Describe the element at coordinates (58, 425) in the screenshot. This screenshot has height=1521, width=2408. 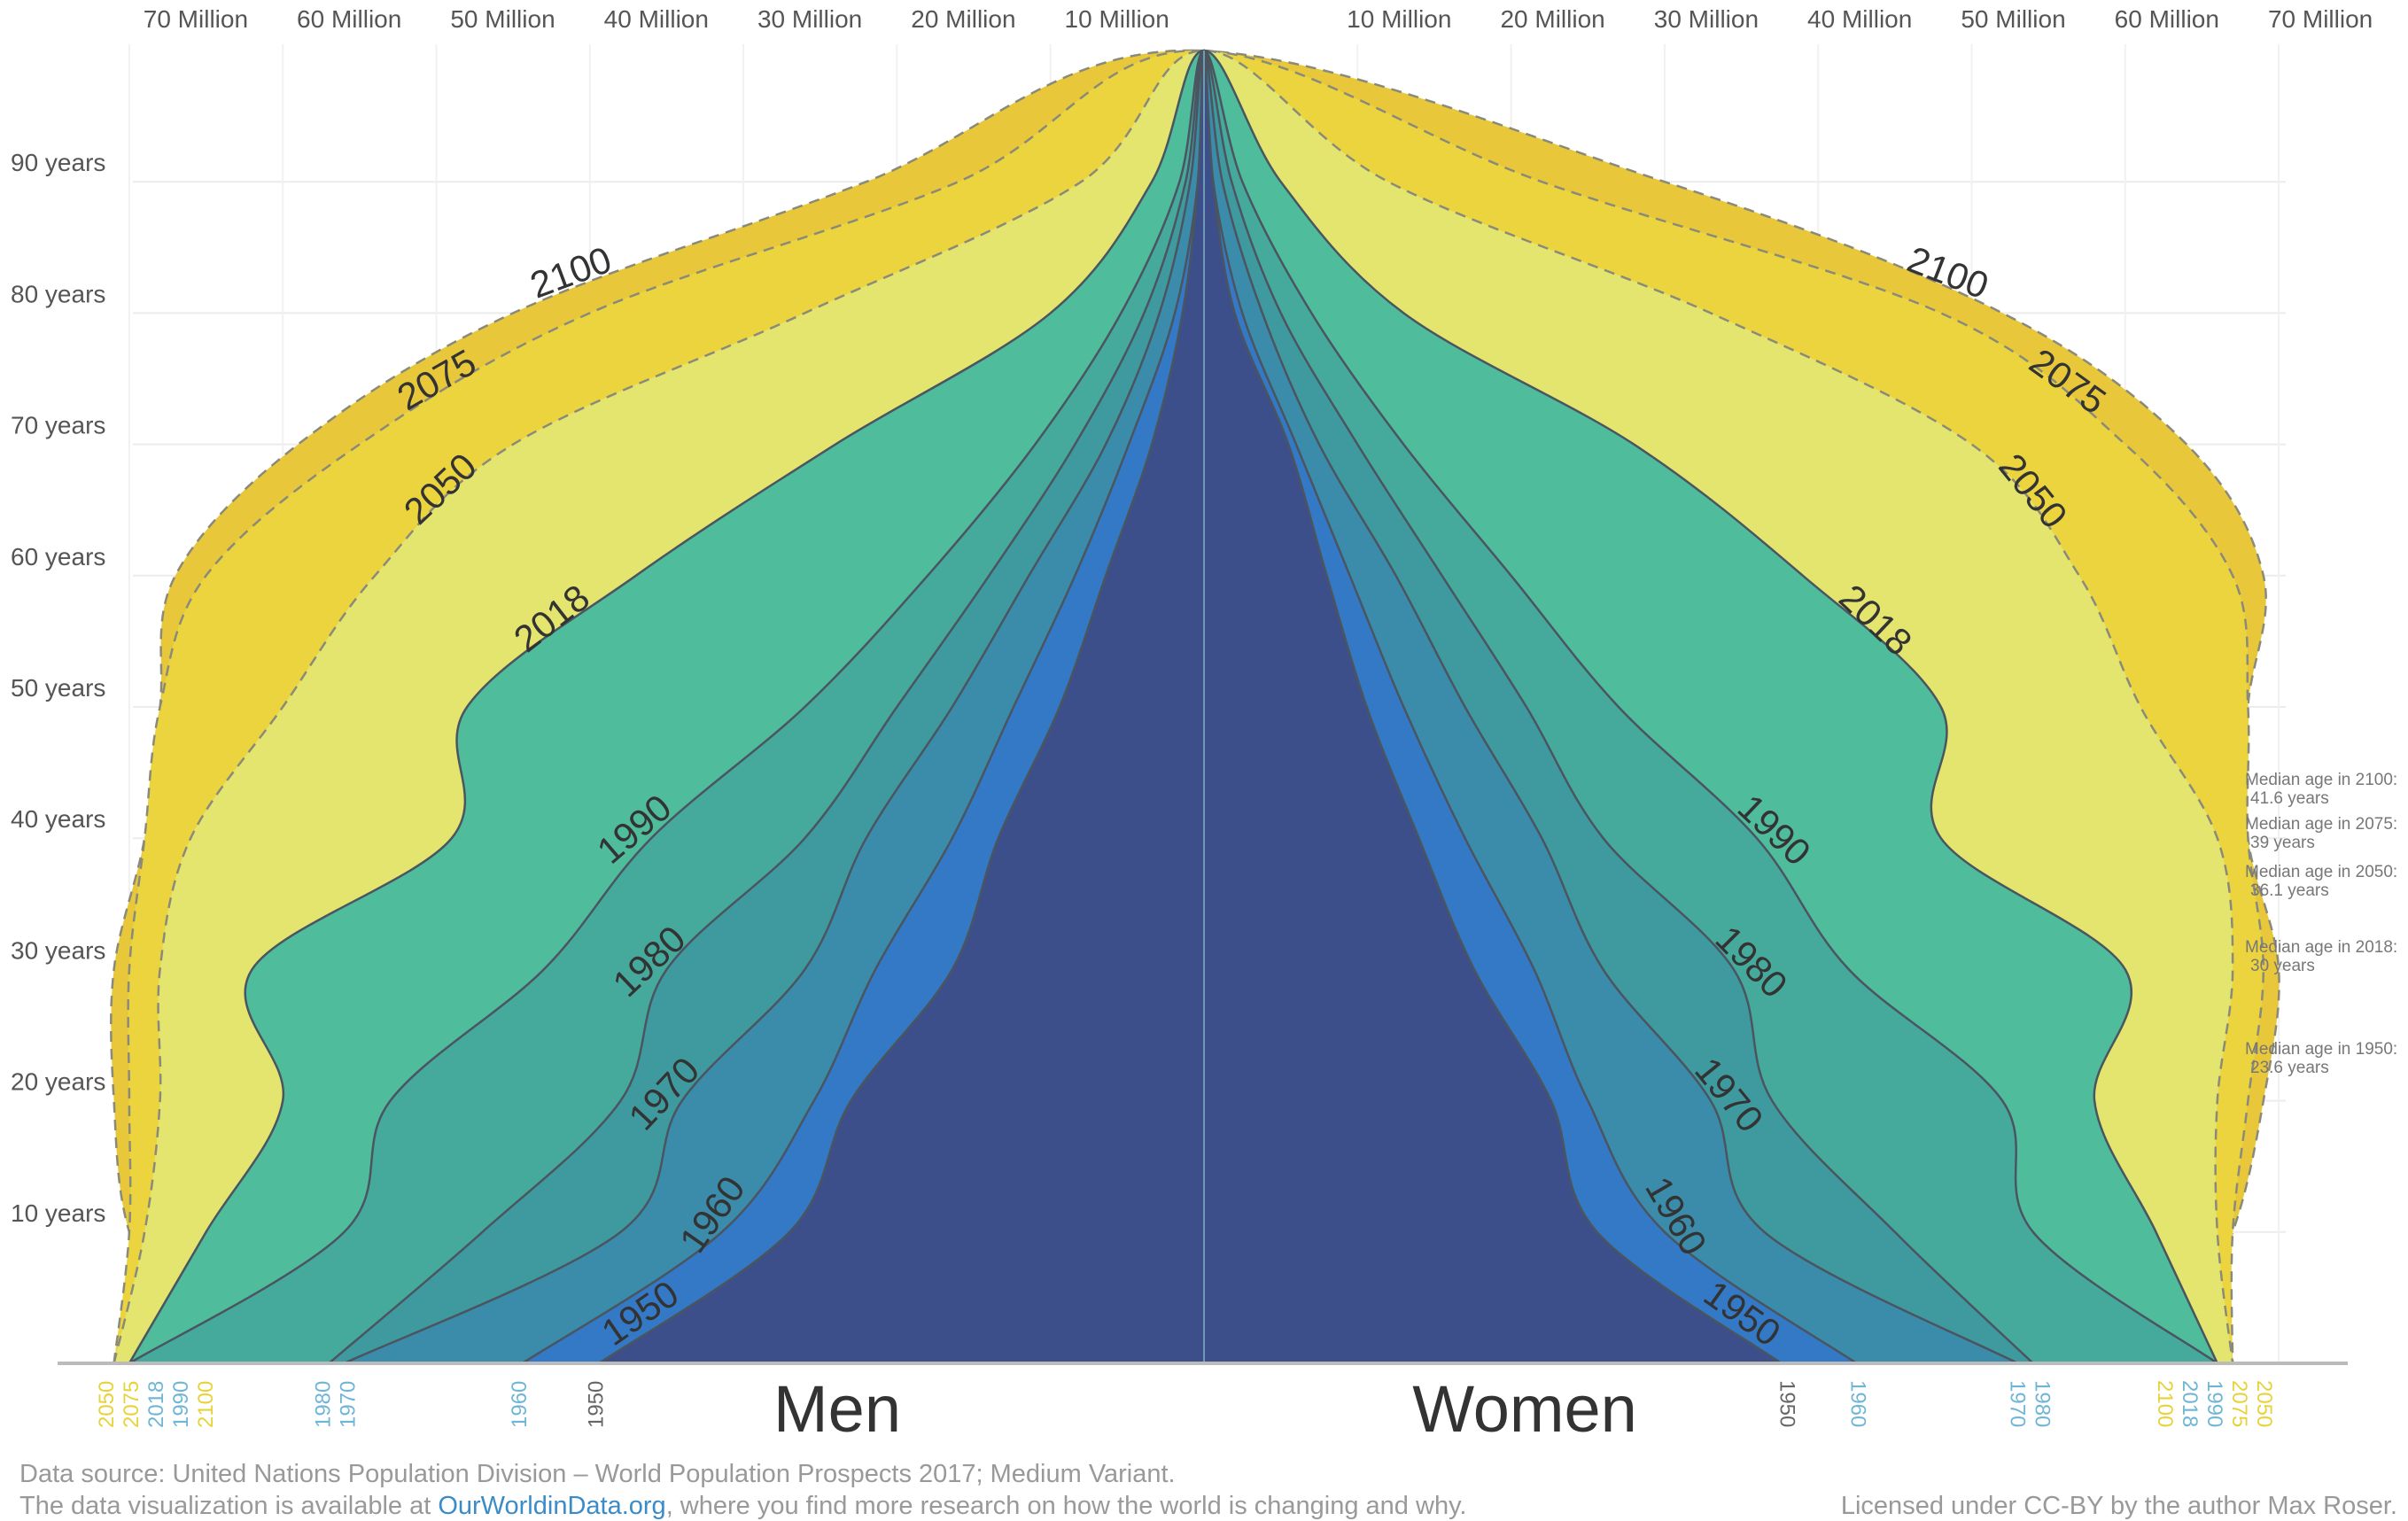
I see `y-tick-label-70: 70 years` at that location.